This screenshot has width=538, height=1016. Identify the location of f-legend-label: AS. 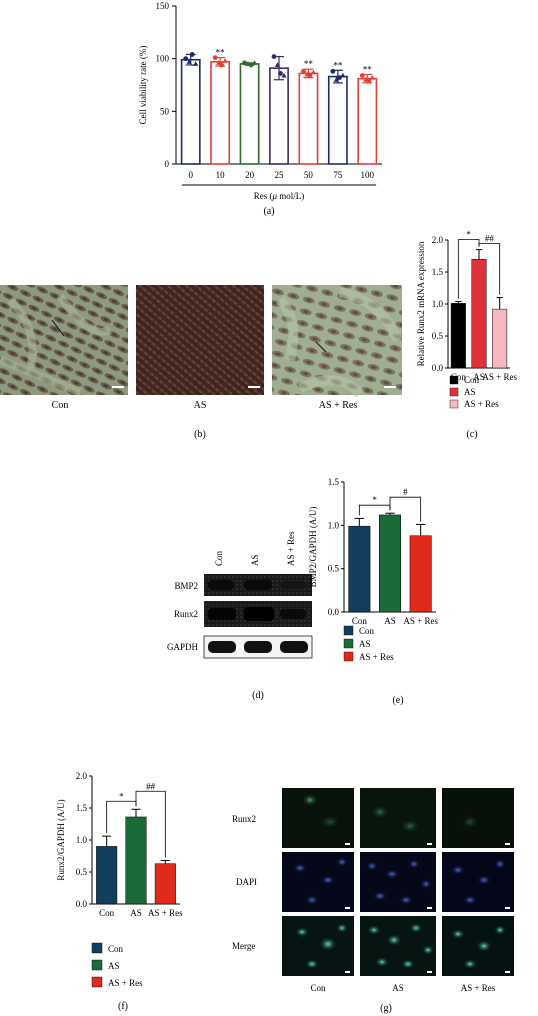
(114, 966).